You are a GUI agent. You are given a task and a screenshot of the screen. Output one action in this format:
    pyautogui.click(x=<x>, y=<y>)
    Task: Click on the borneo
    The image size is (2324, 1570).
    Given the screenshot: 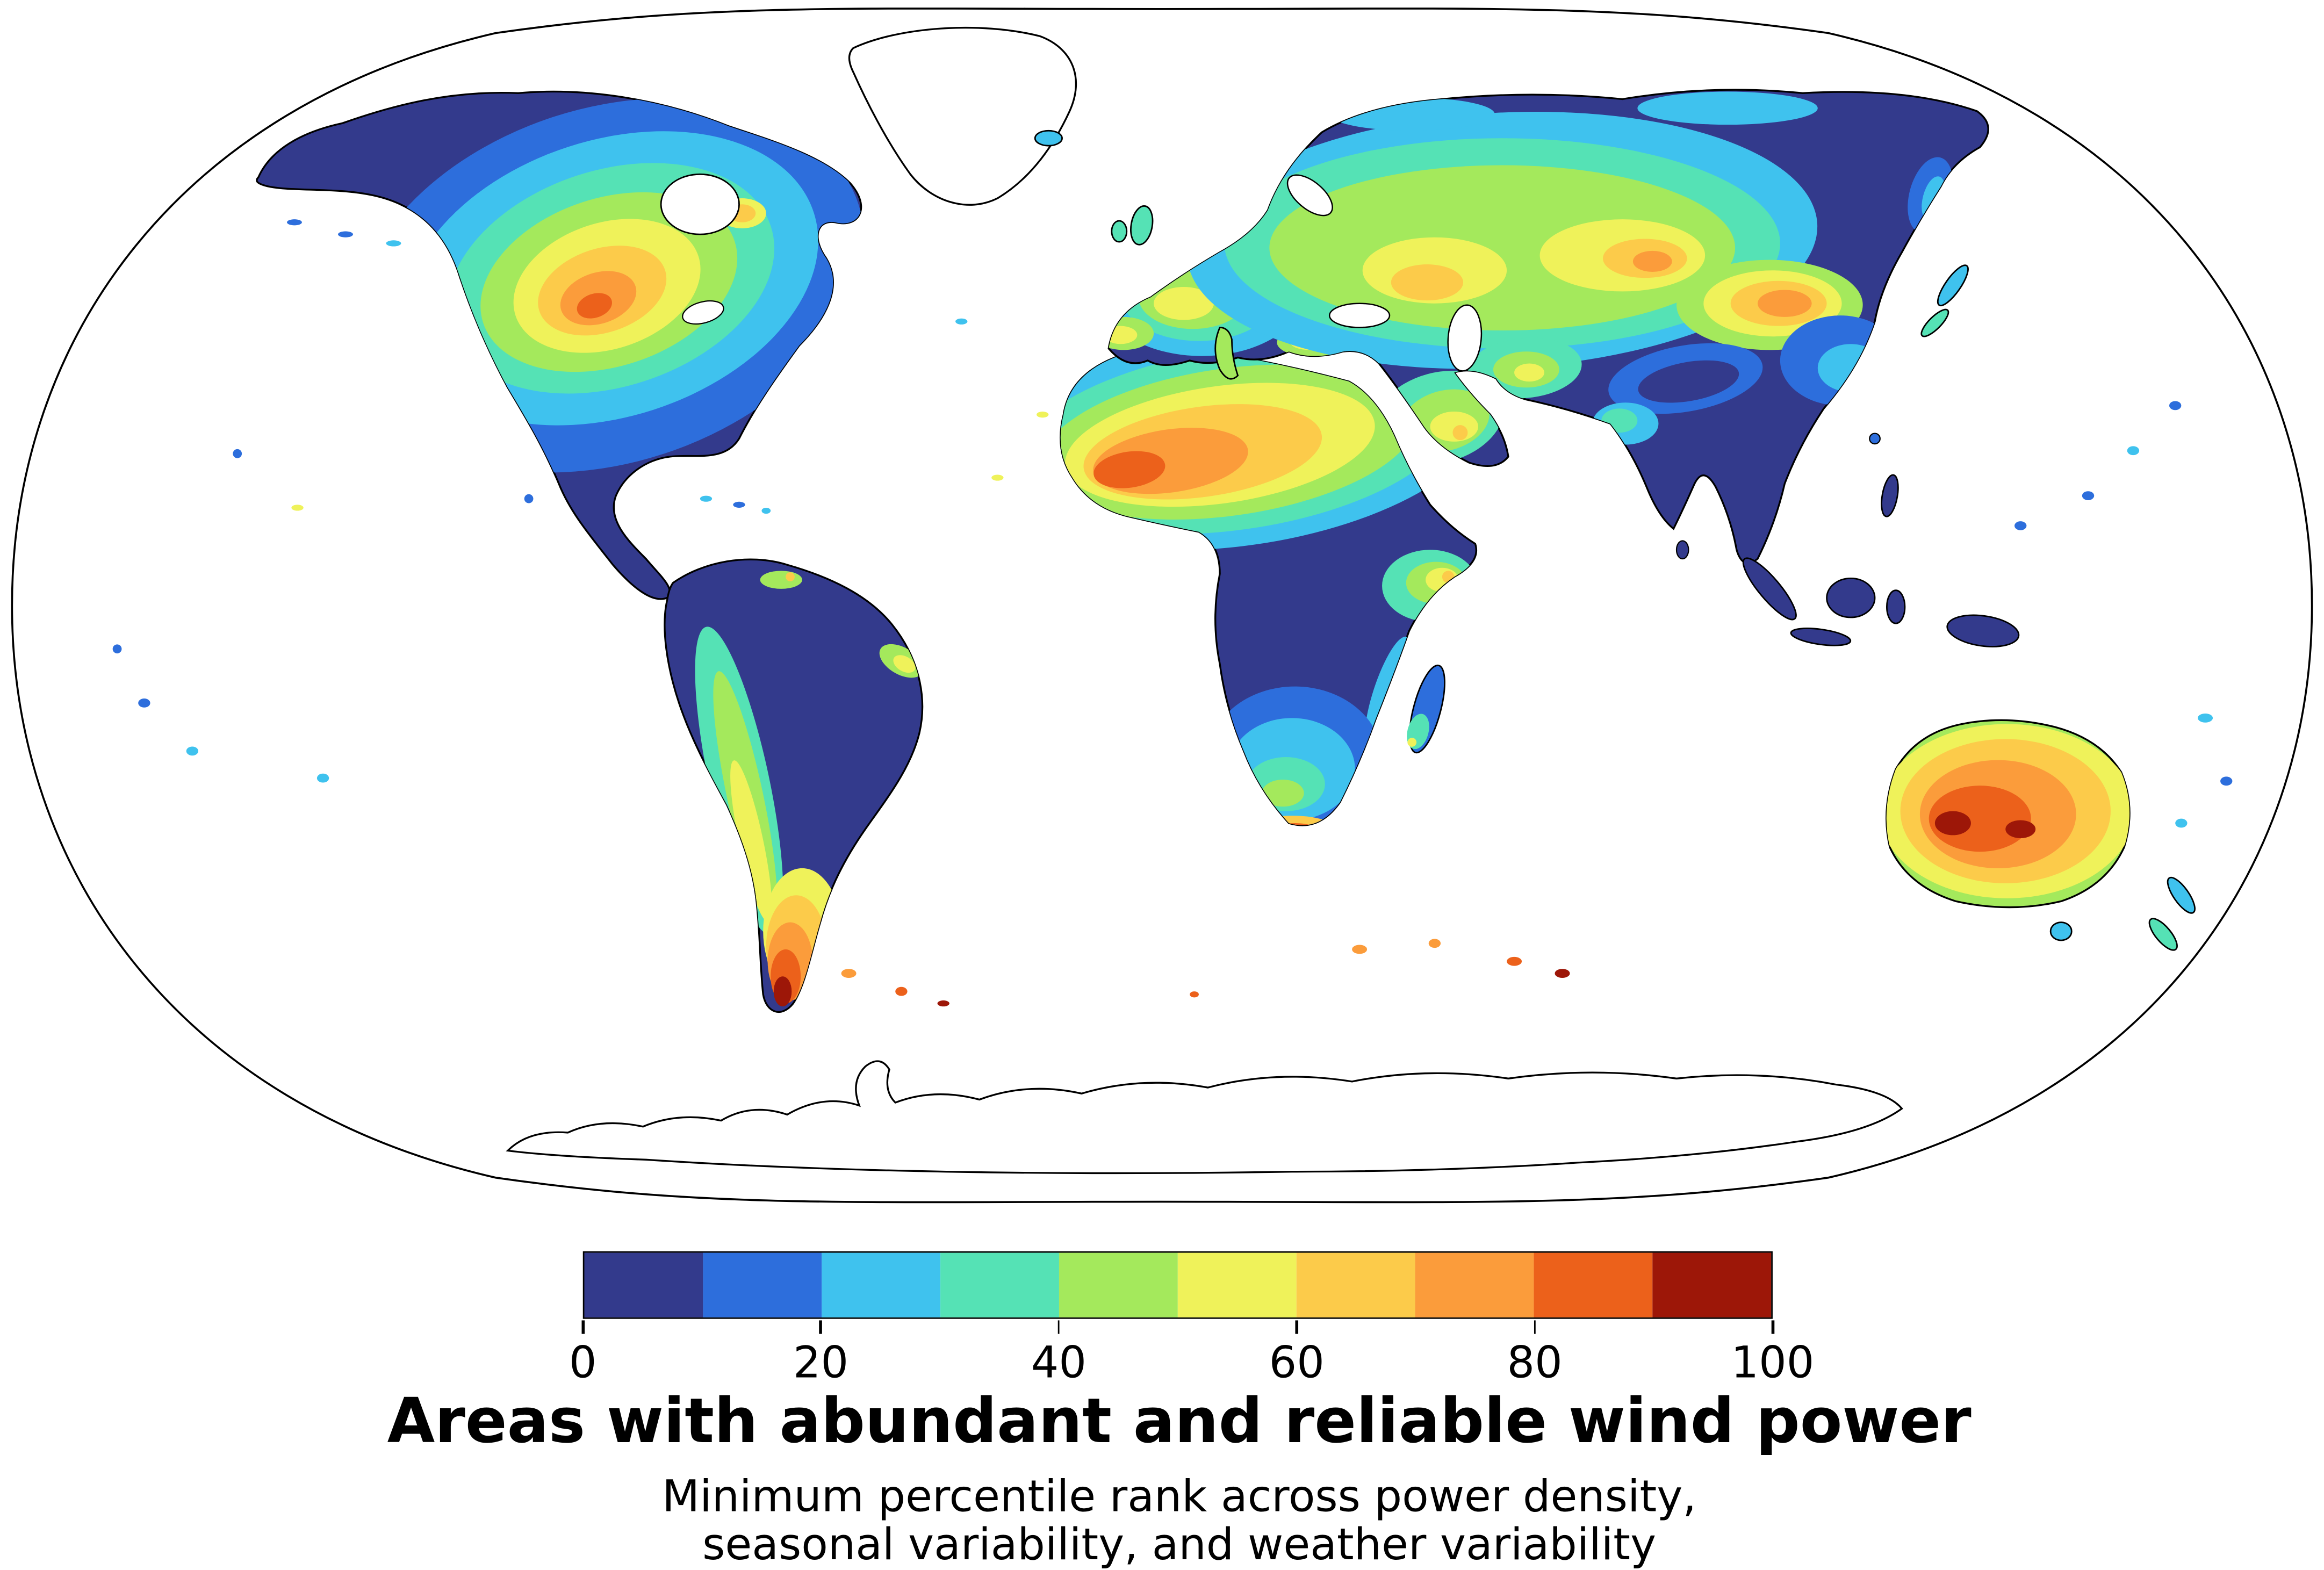 What is the action you would take?
    pyautogui.click(x=1851, y=597)
    